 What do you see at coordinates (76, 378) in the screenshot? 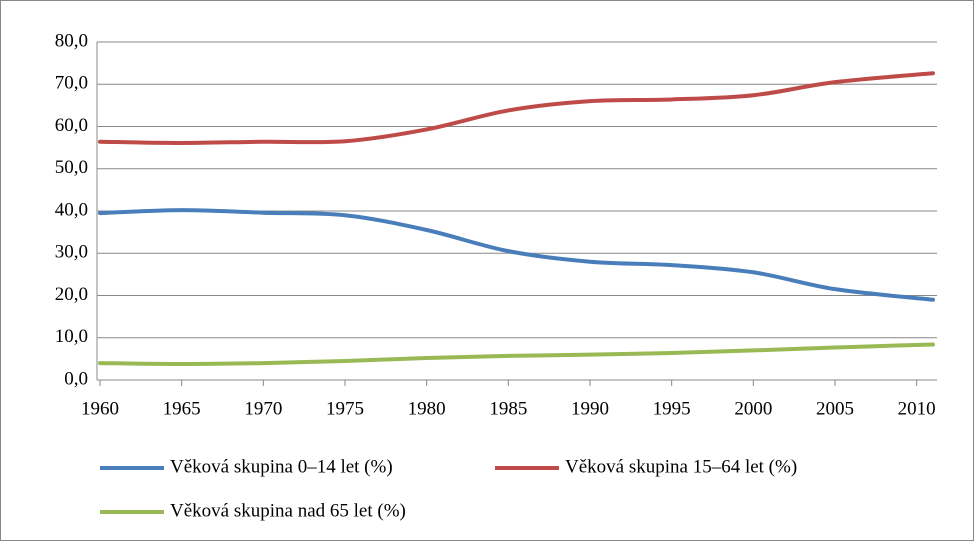
I see `y-tick-label: 0,0` at bounding box center [76, 378].